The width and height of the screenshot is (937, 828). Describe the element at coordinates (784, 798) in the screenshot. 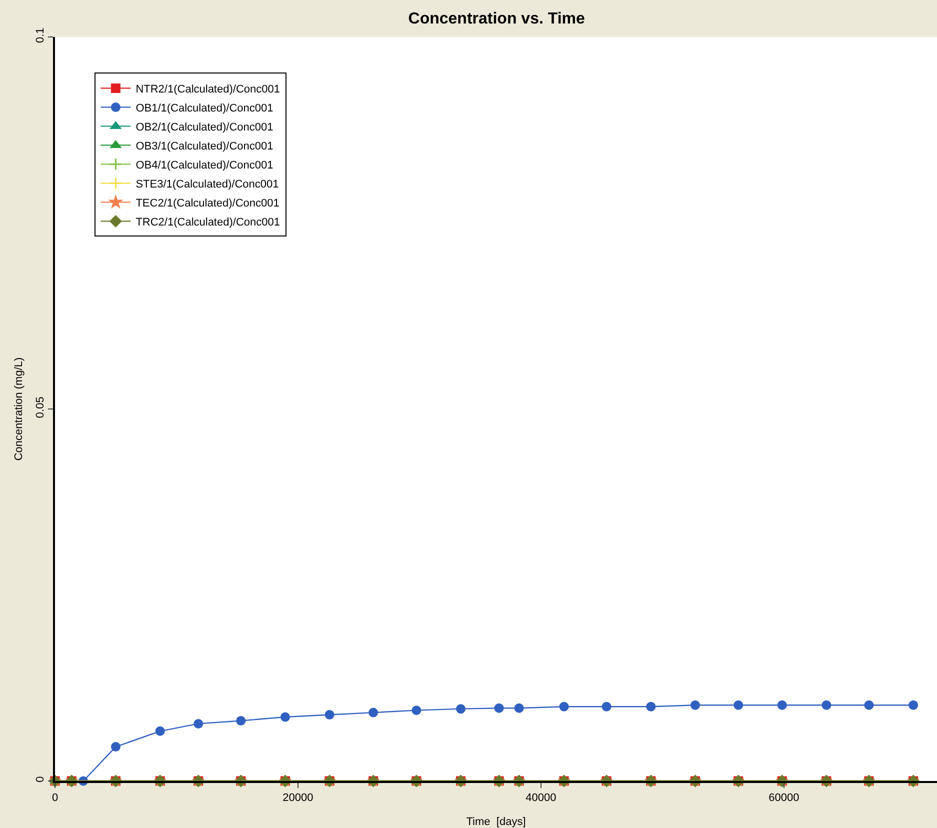

I see `x-tick-label: 60000` at that location.